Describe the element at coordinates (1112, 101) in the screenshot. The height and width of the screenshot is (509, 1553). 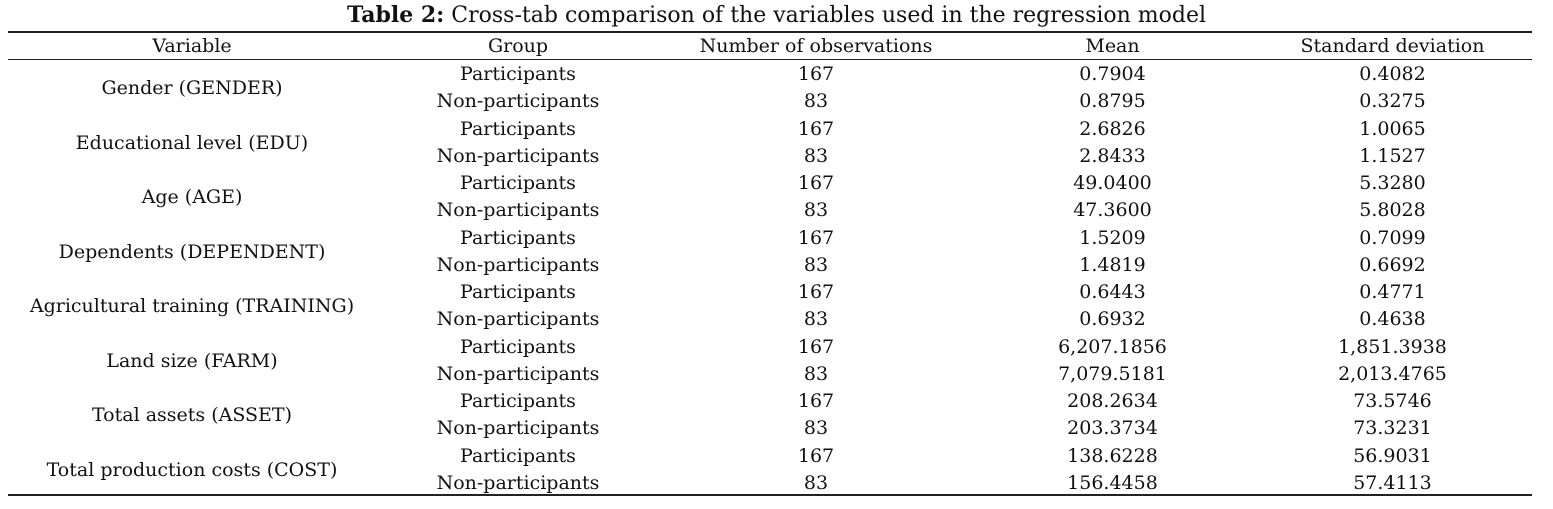
I see `mean-cell: 0.8795` at that location.